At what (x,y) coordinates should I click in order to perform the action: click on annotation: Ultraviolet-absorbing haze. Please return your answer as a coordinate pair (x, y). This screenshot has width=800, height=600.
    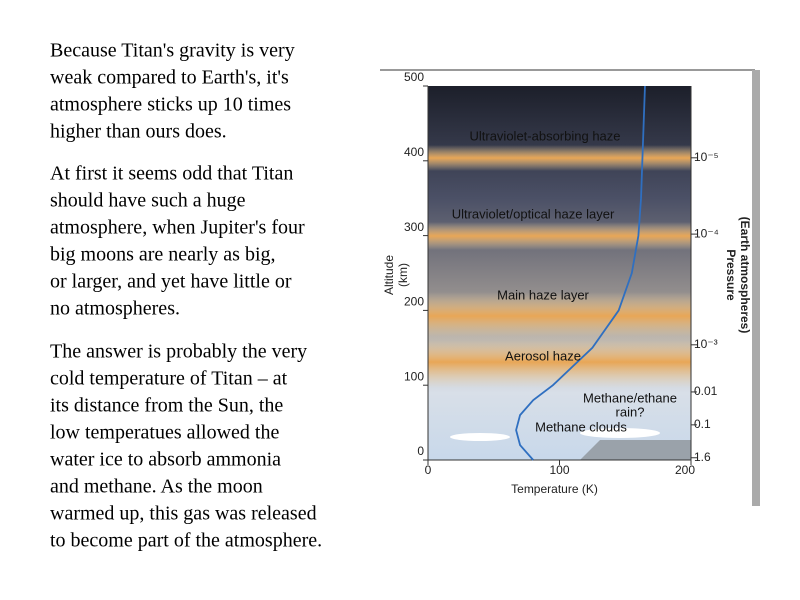
    Looking at the image, I should click on (544, 135).